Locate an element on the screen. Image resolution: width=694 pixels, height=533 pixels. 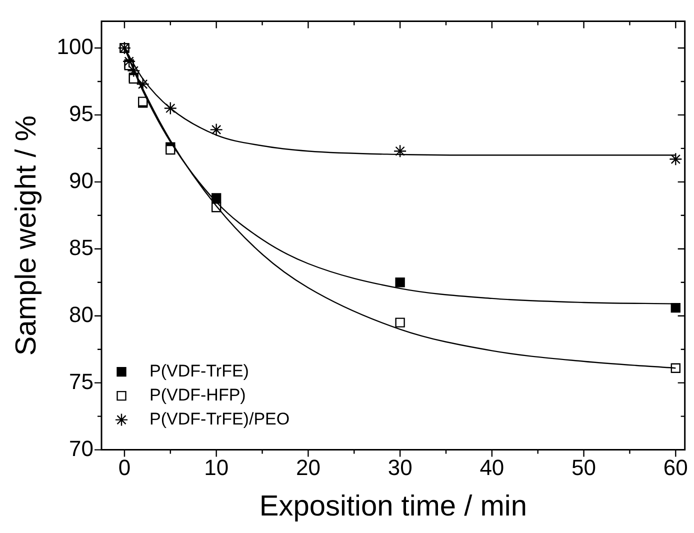
x-tick-label: 0 is located at coordinates (124, 467).